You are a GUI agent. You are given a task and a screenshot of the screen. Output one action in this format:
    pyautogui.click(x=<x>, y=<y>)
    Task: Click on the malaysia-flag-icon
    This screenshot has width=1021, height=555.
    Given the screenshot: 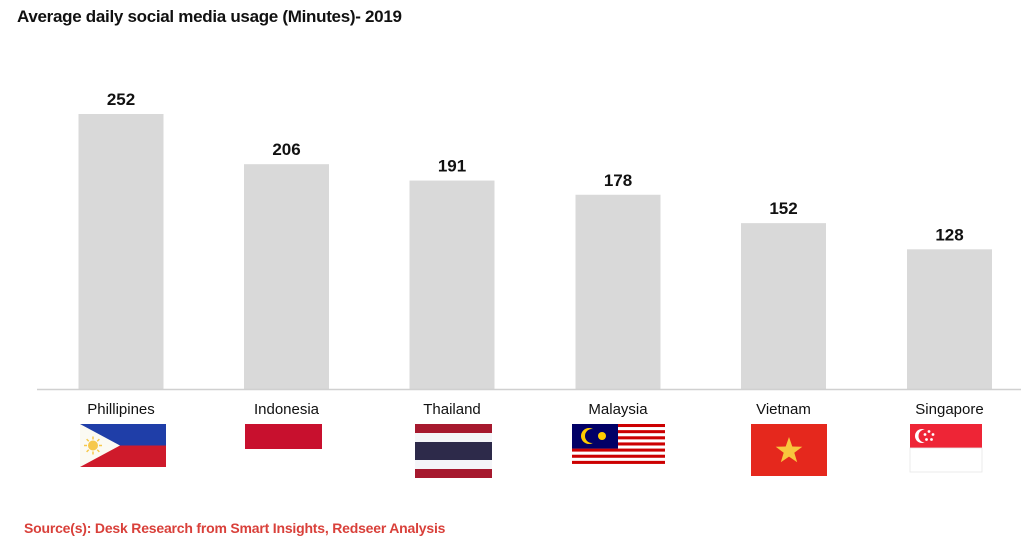 What is the action you would take?
    pyautogui.click(x=618, y=446)
    